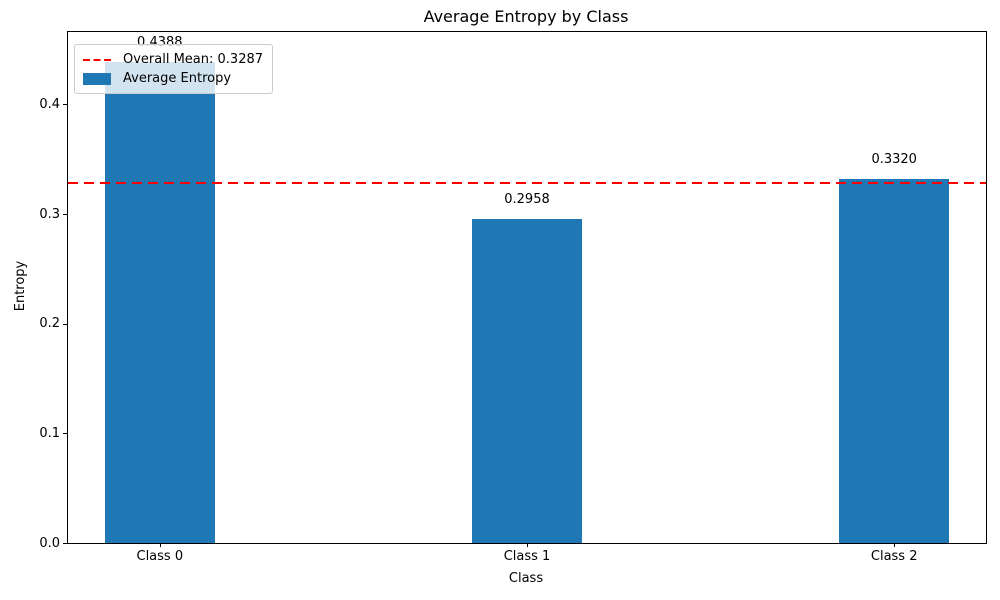 This screenshot has height=600, width=1000. I want to click on y-tick-label: 0.4, so click(49, 104).